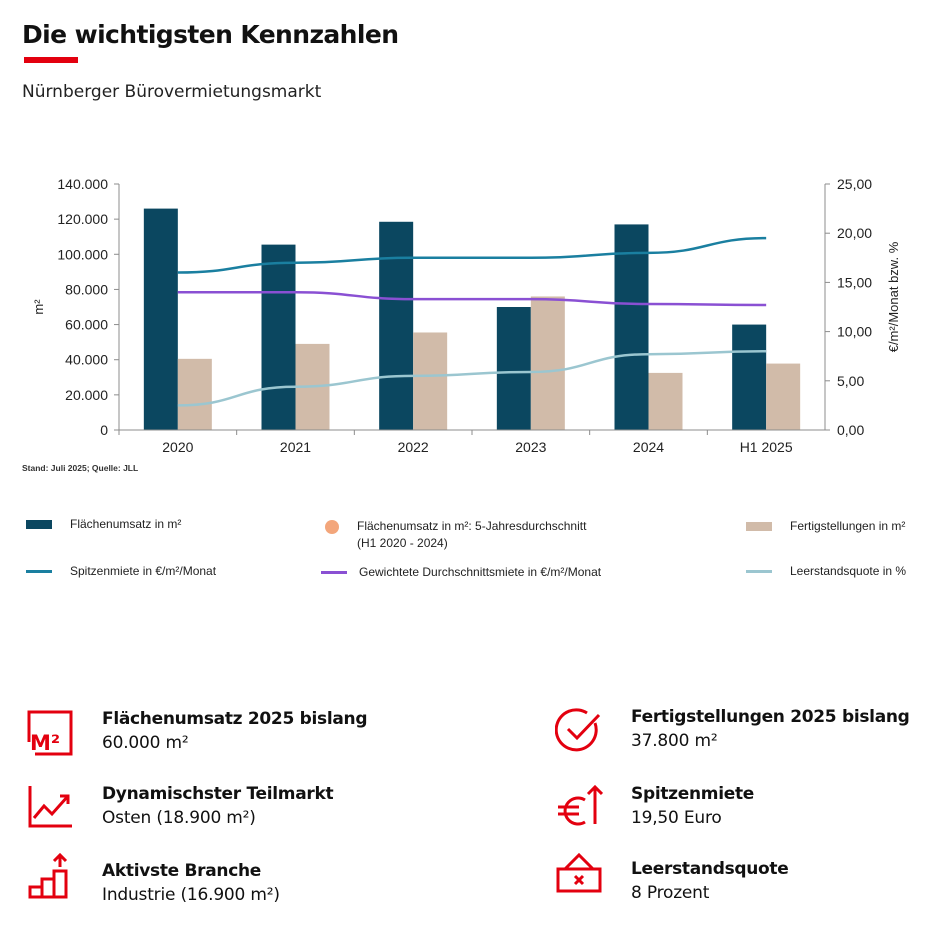  I want to click on x-tick-label: 2021, so click(295, 447).